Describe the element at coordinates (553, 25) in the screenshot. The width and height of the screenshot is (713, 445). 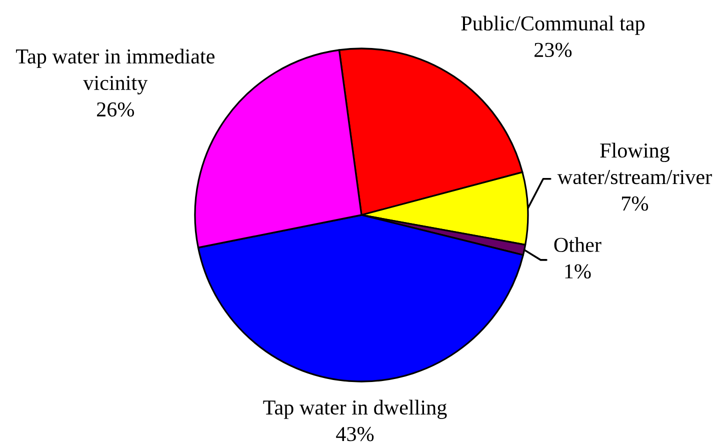
I see `slice-label: Public/Communal tap` at that location.